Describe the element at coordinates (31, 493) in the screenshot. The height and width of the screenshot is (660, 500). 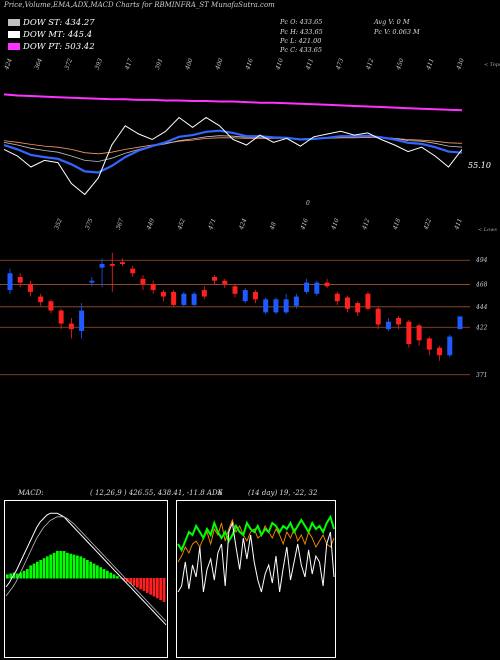
I see `macd-label: MACD:` at that location.